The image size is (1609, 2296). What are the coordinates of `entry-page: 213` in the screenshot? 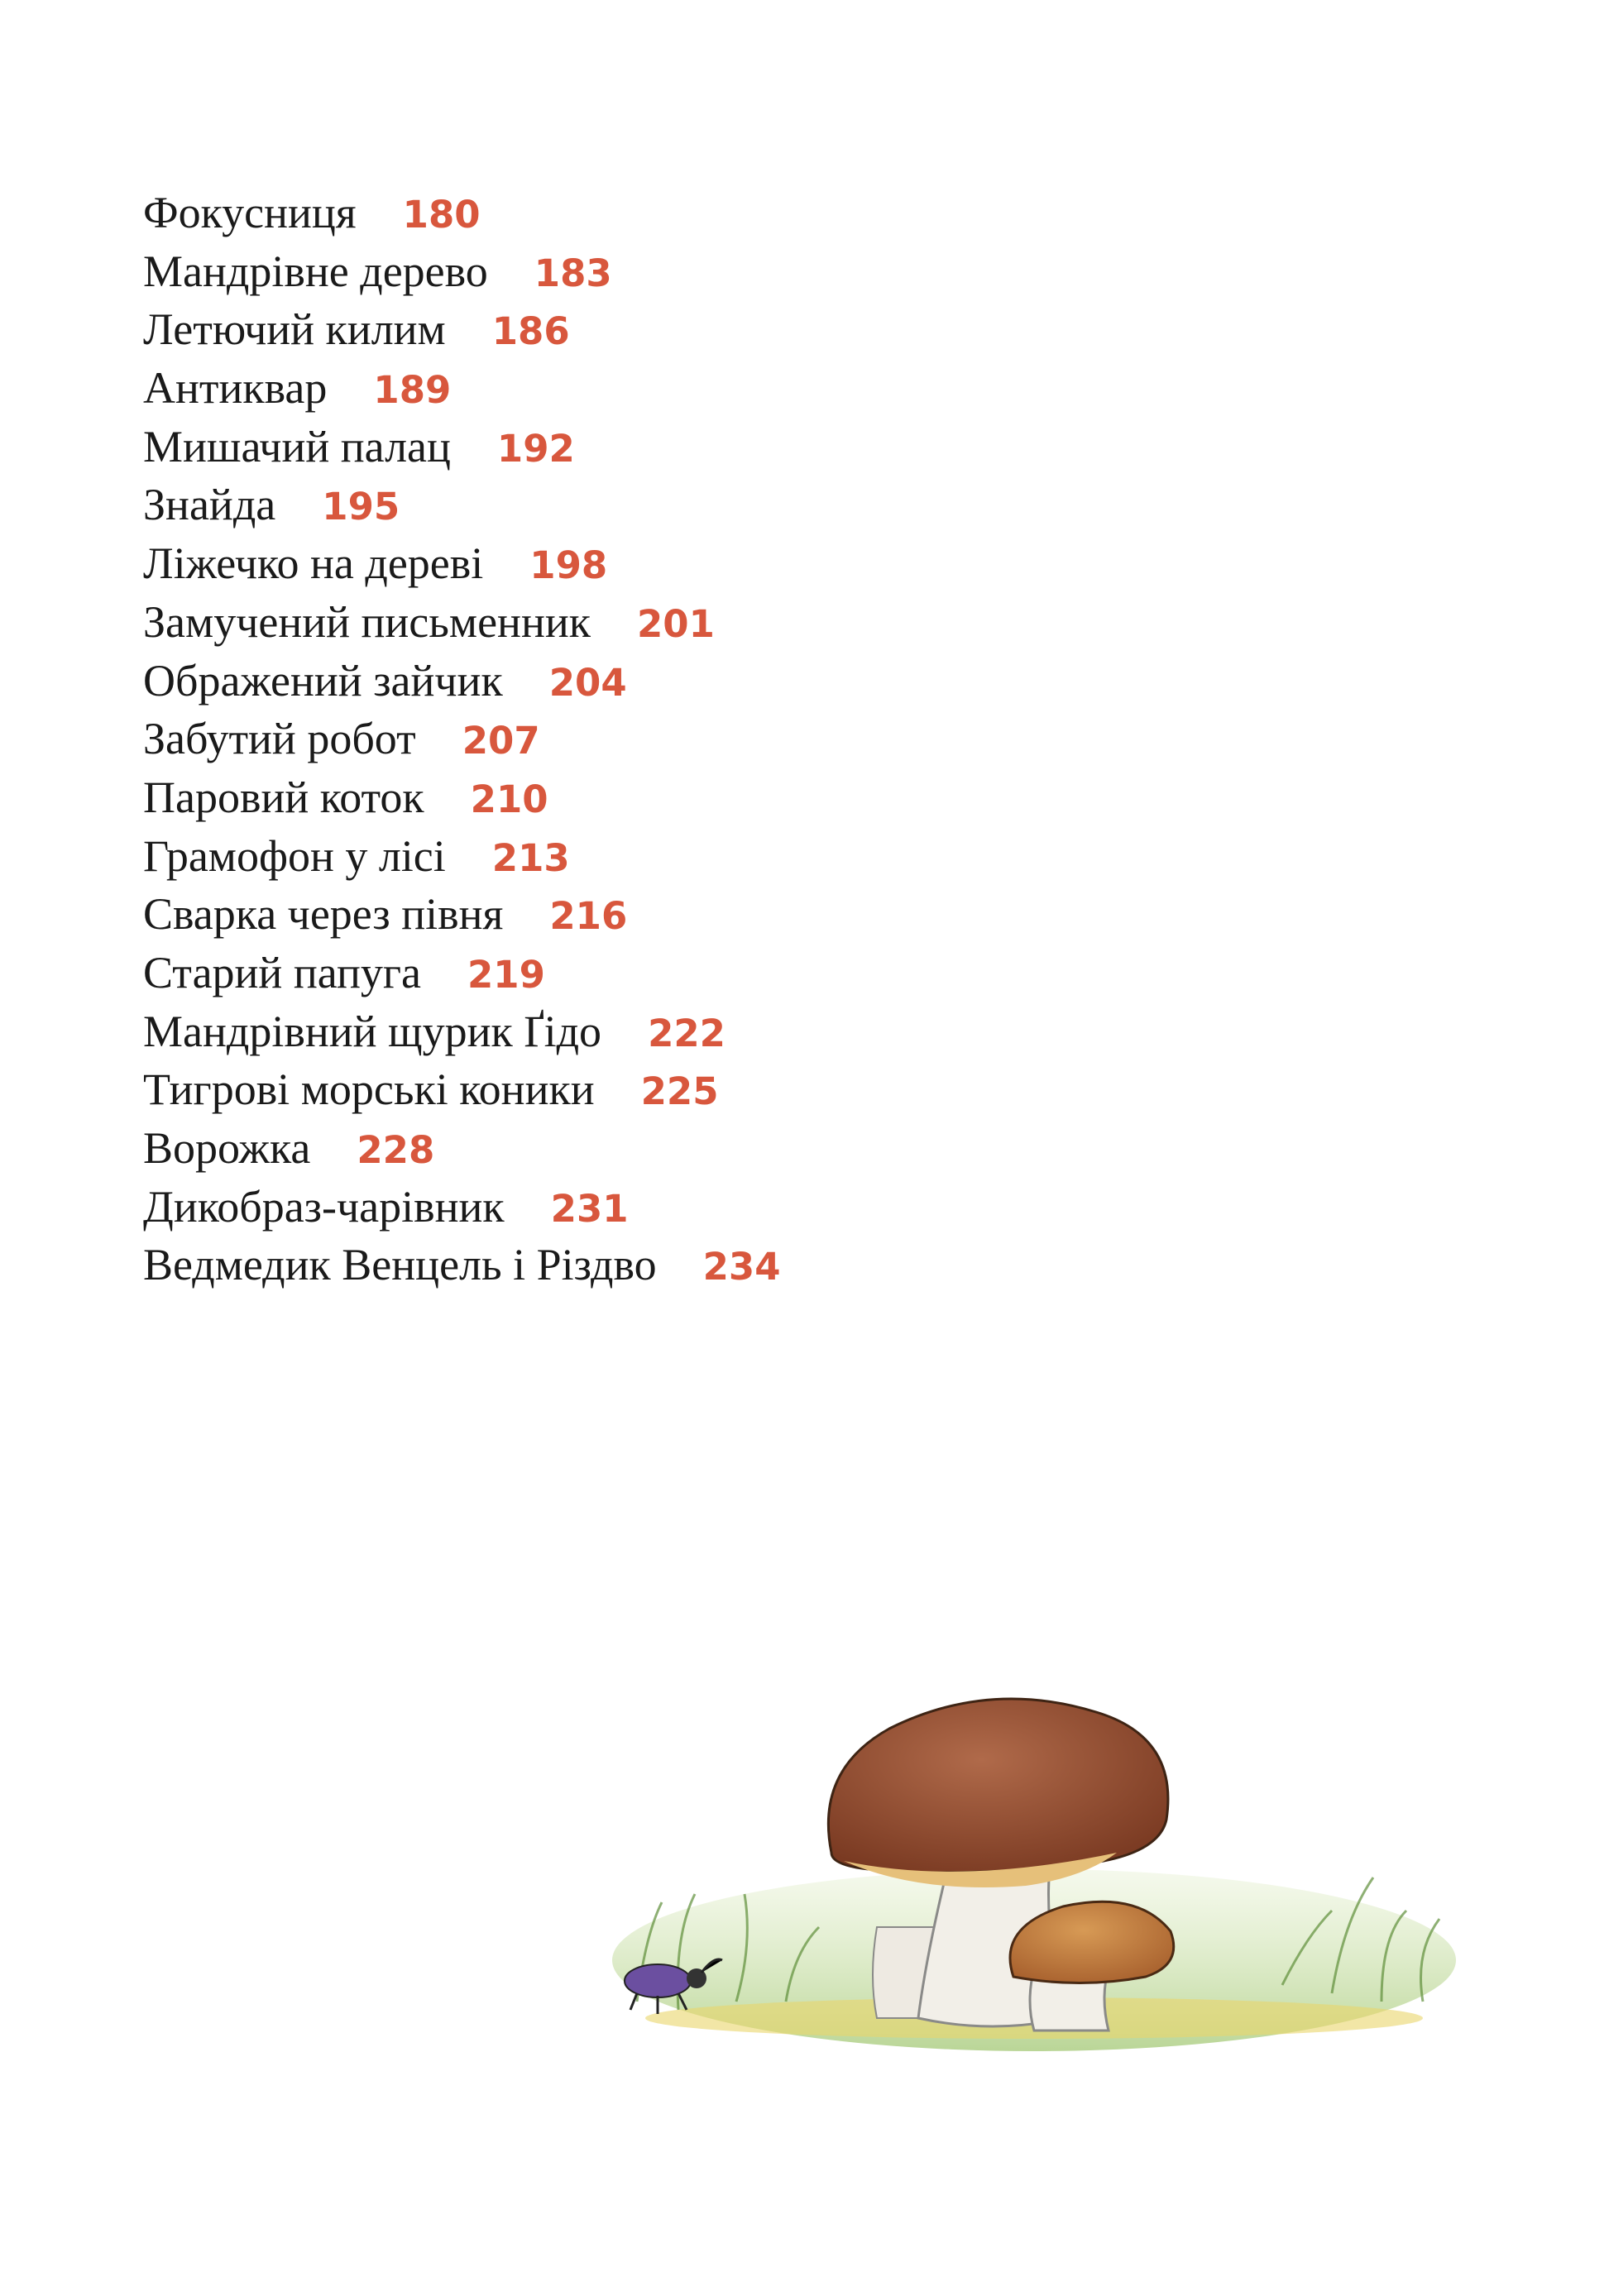 It's located at (530, 857).